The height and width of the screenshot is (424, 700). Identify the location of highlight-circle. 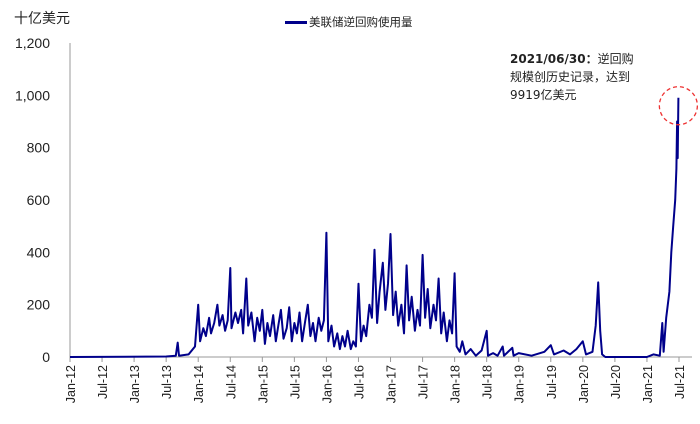
(678, 106).